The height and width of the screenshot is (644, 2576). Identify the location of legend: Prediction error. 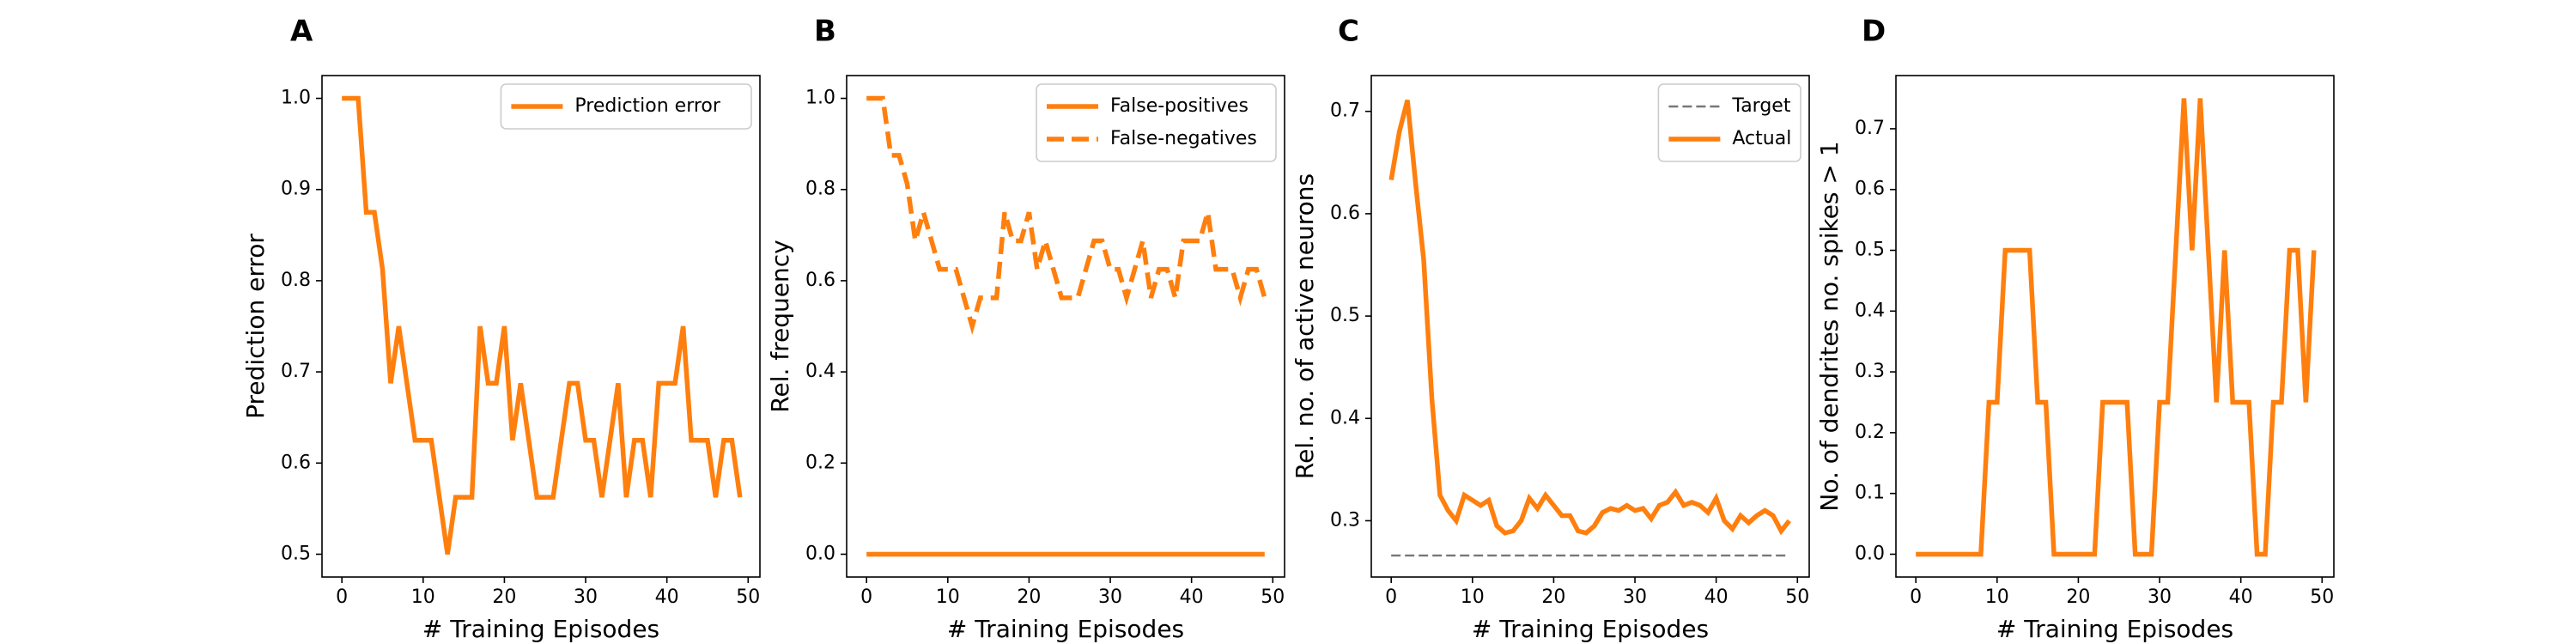
(626, 106).